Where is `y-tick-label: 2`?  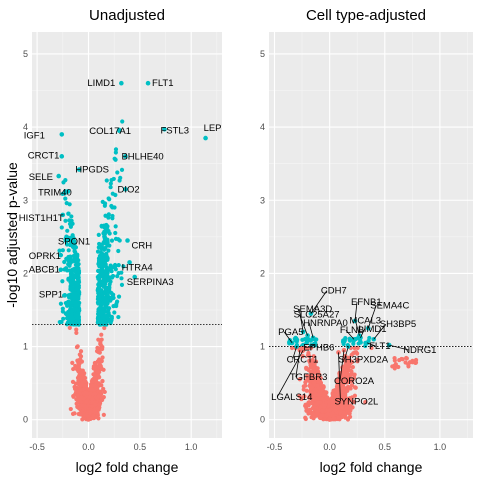 y-tick-label: 2 is located at coordinates (25, 273).